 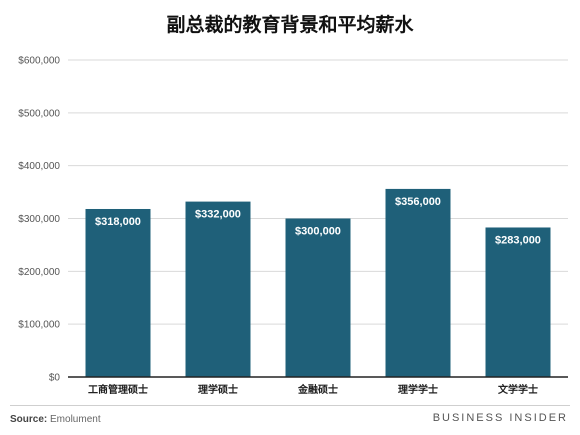 I want to click on source-label: Source:, so click(x=29, y=419).